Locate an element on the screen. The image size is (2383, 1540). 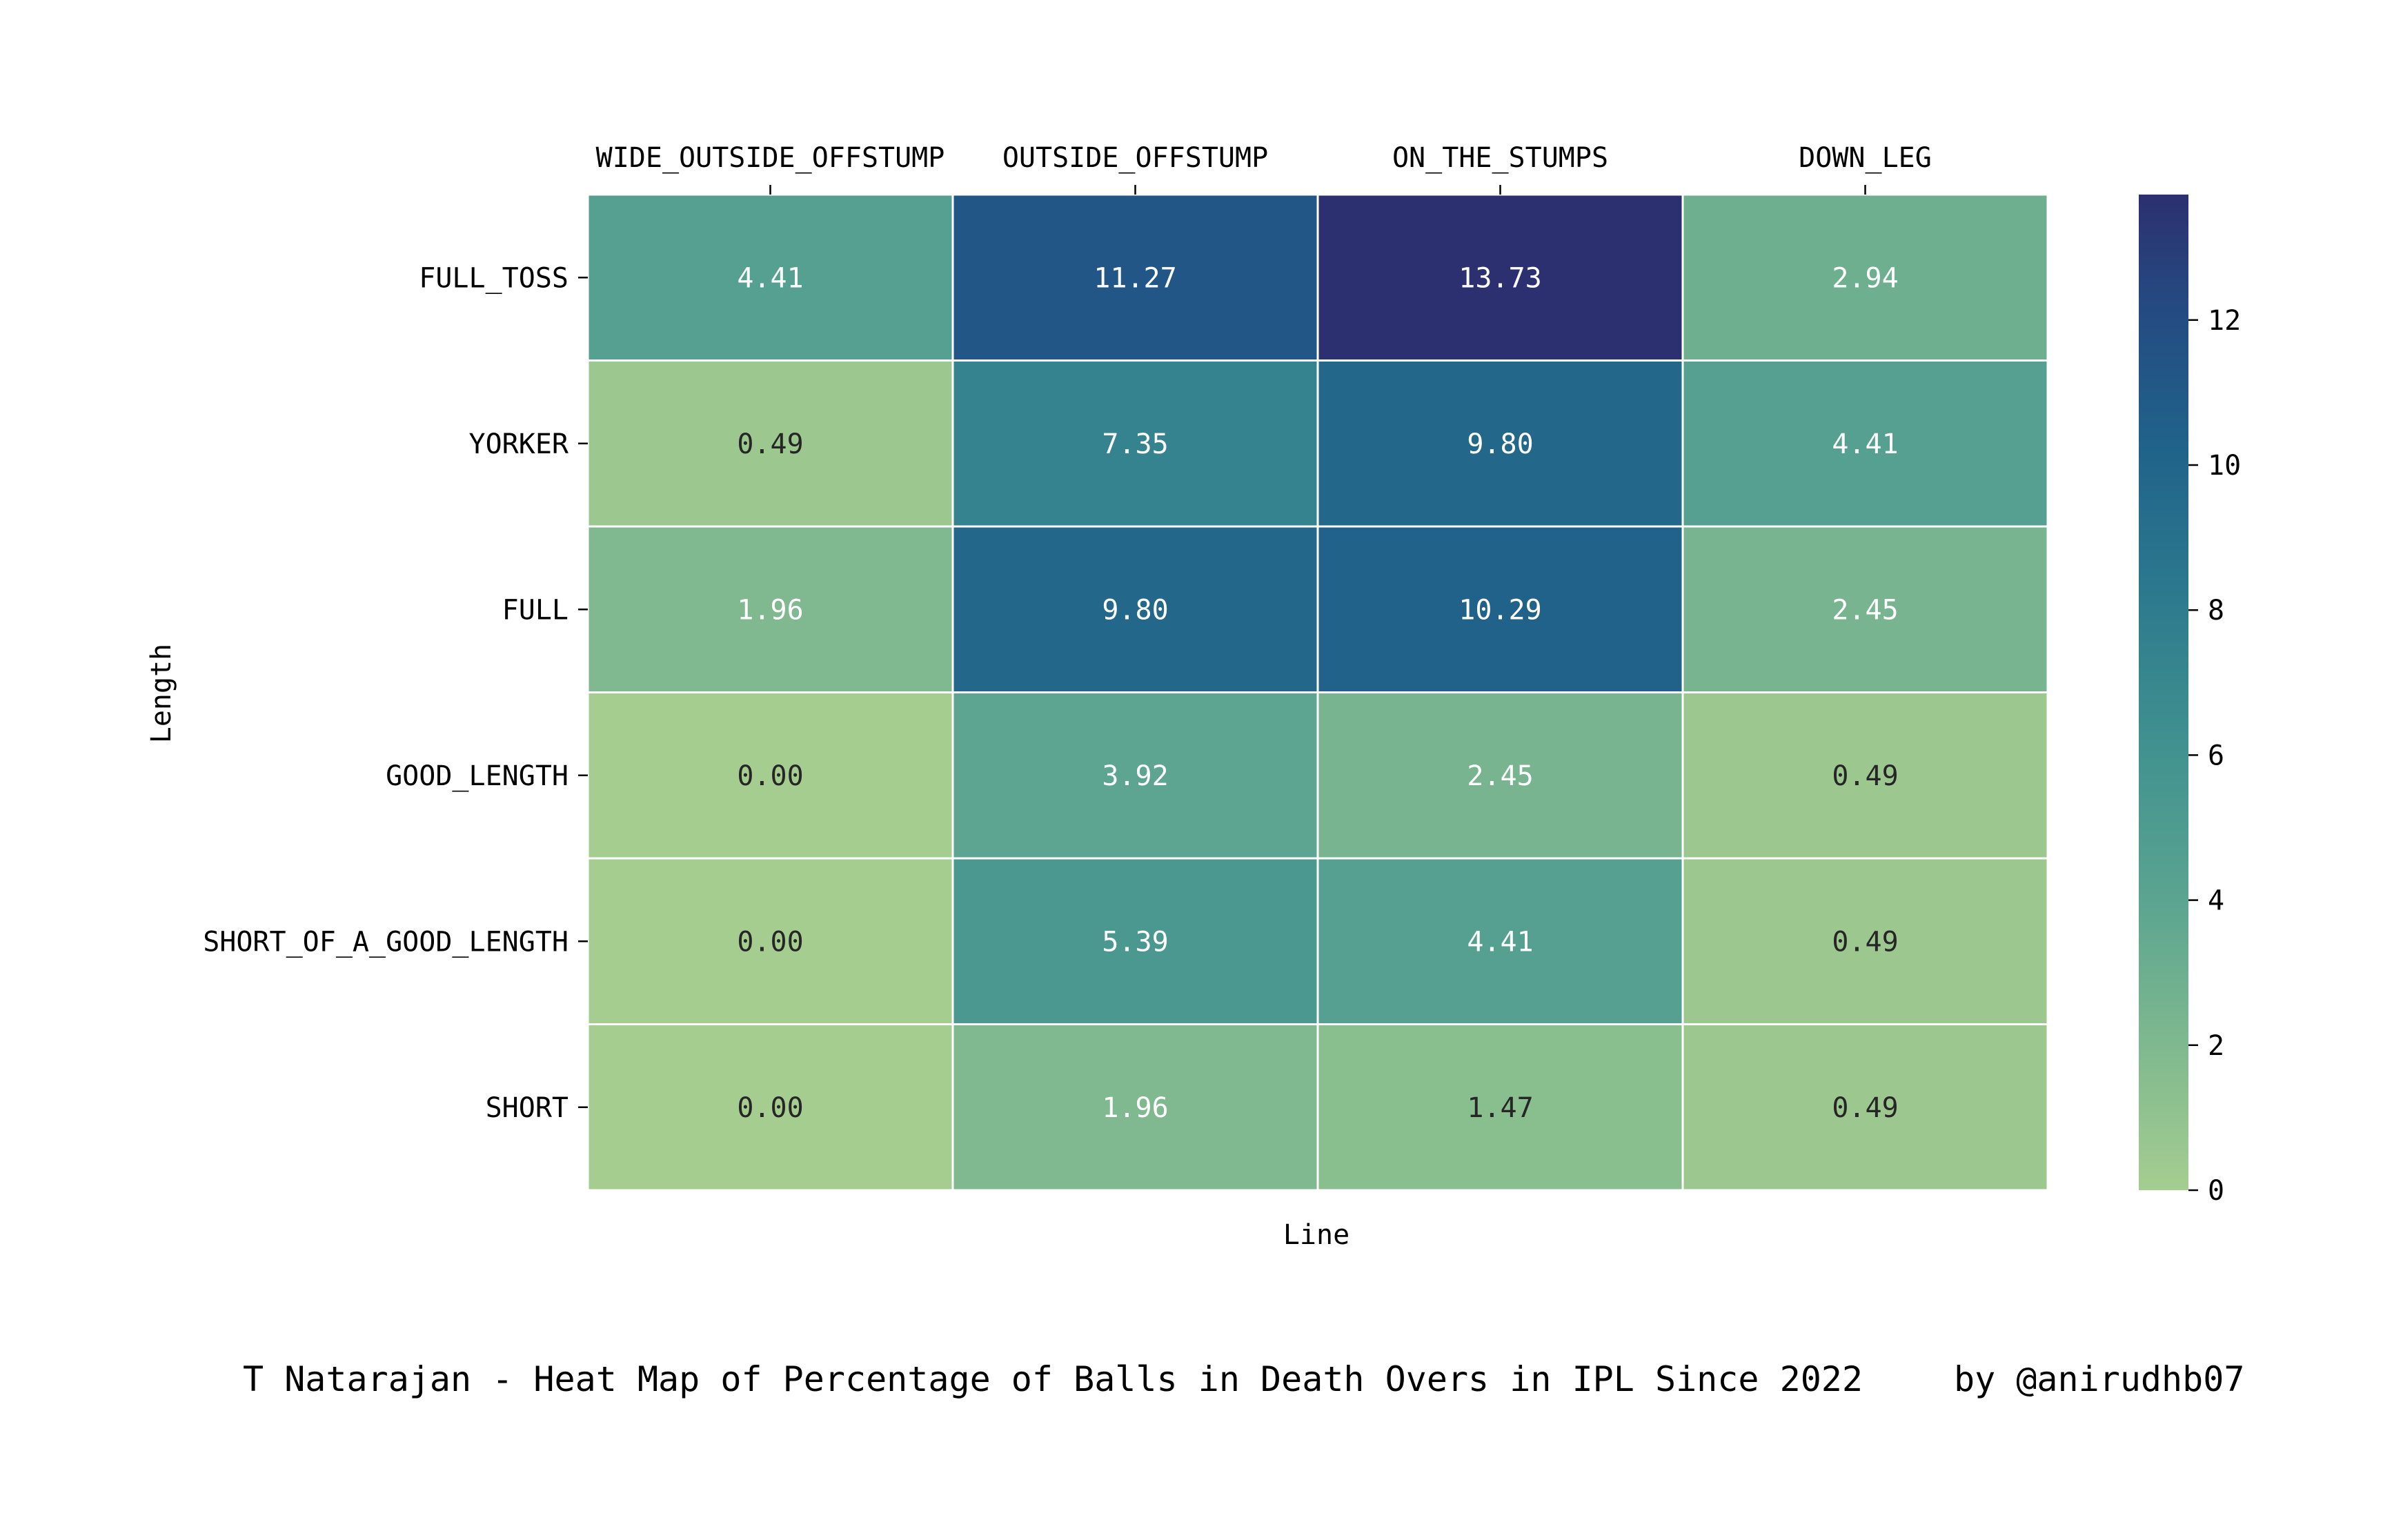
heatmap-cell-yorker-down_leg is located at coordinates (1865, 443).